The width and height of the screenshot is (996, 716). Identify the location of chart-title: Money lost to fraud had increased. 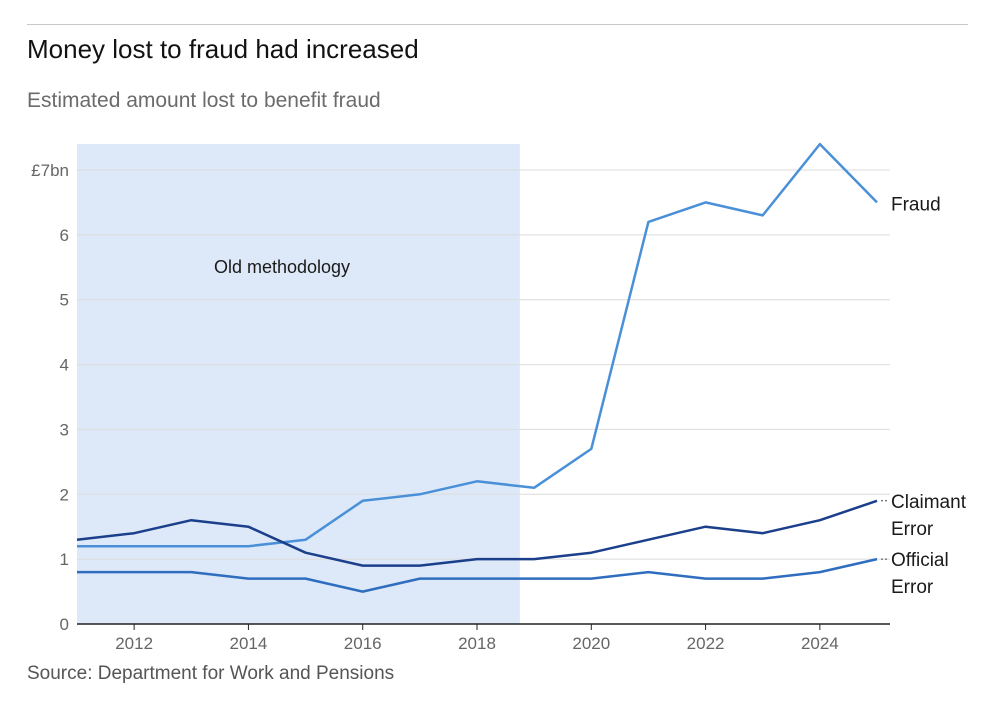
(223, 49).